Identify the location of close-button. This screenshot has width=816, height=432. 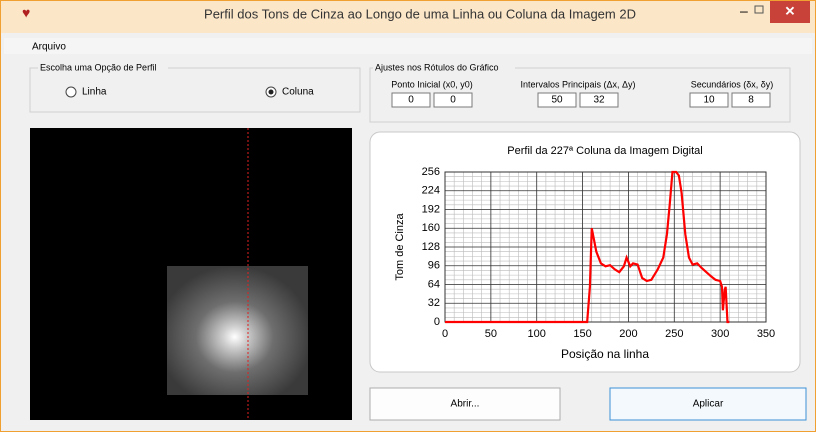
(790, 12).